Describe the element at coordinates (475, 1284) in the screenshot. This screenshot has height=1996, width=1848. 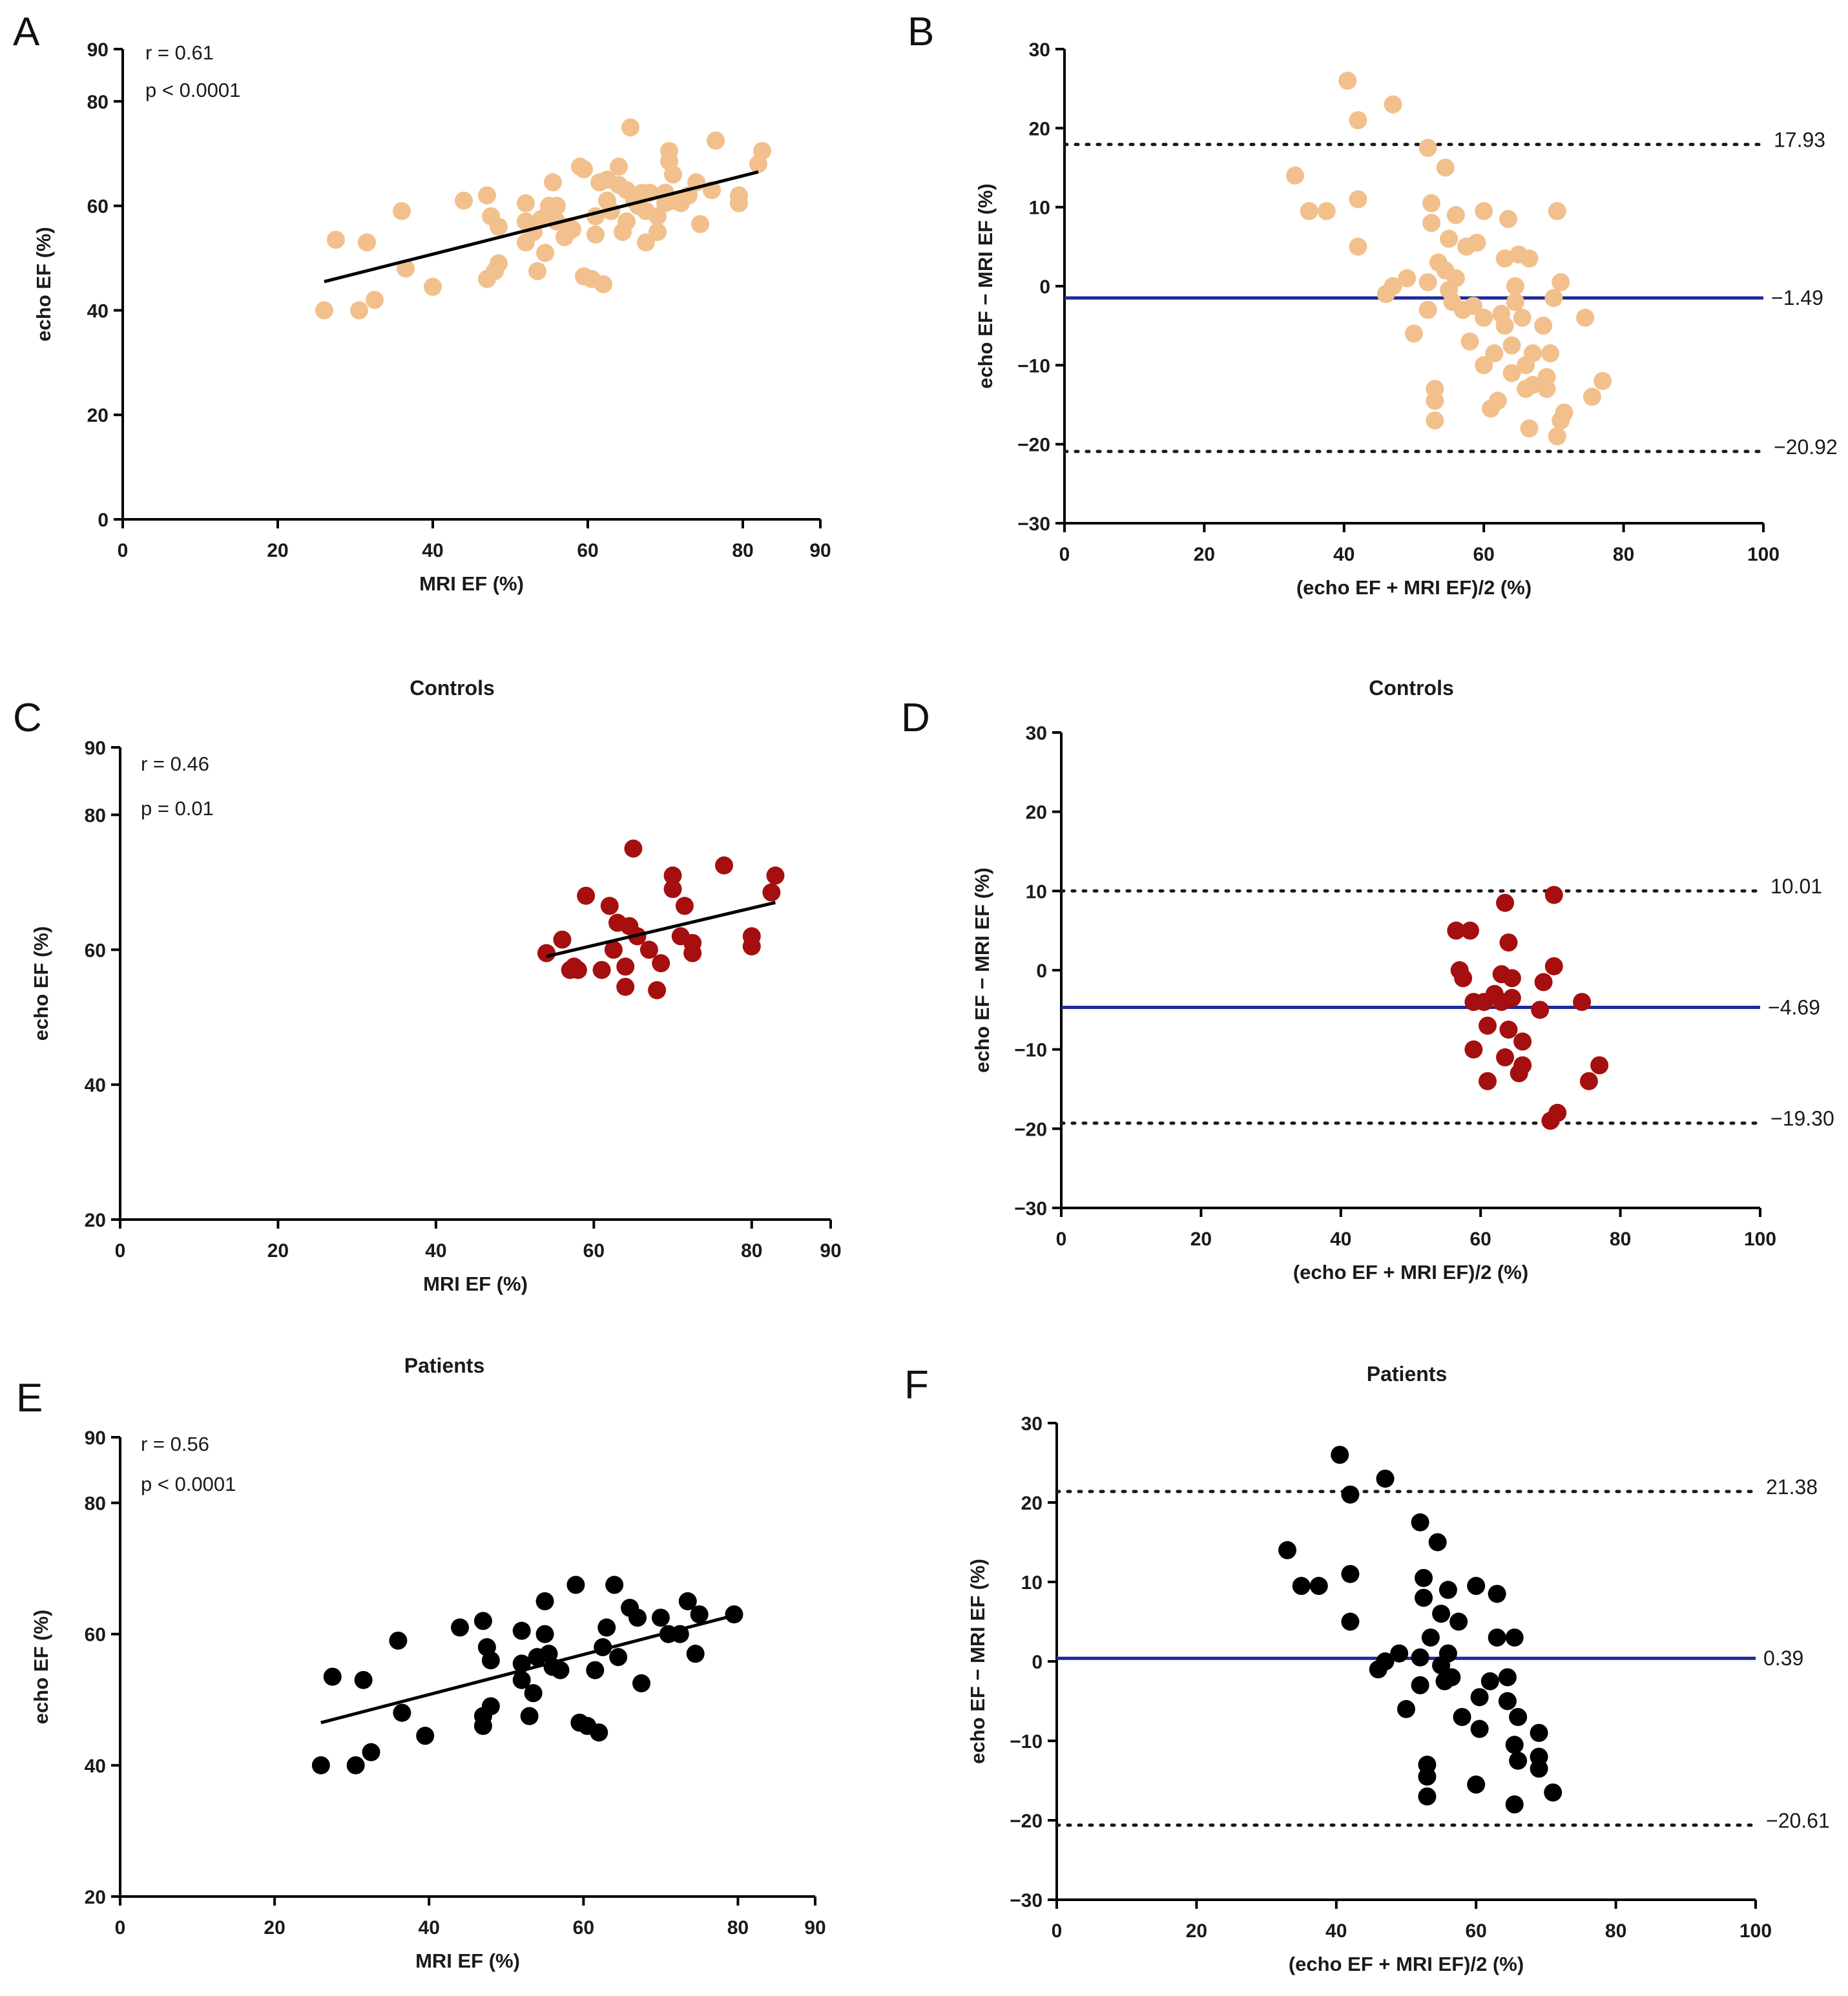
I see `x-axis-label: MRI EF (%)` at that location.